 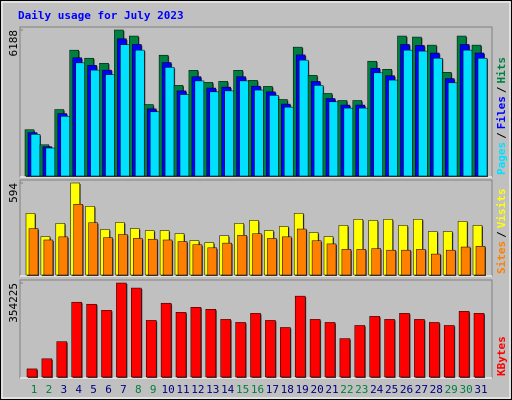 I want to click on chart-title: Daily usage for July 2023, so click(x=101, y=15).